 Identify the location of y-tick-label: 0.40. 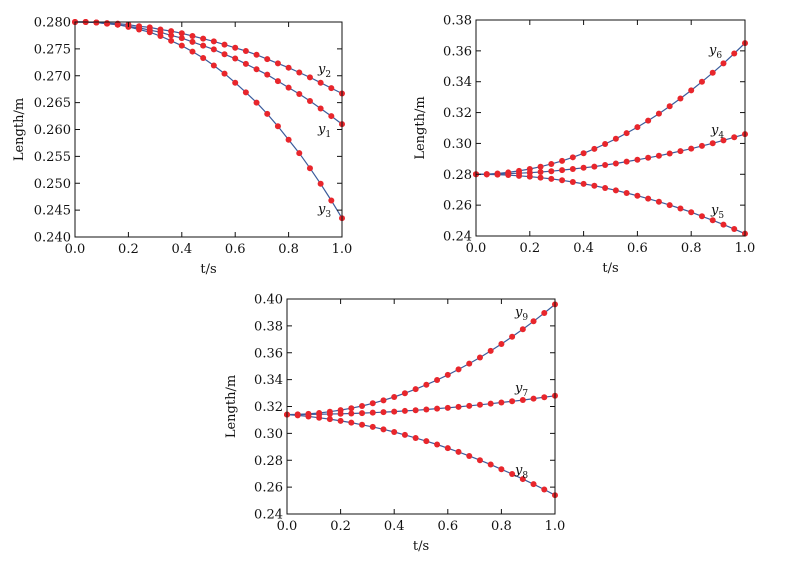
(268, 300).